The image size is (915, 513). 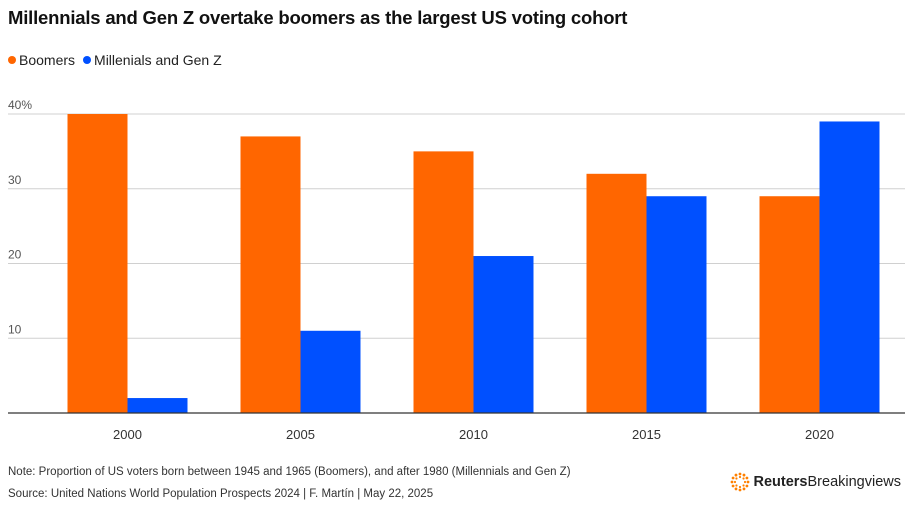 What do you see at coordinates (270, 275) in the screenshot?
I see `bar-boomers-2005` at bounding box center [270, 275].